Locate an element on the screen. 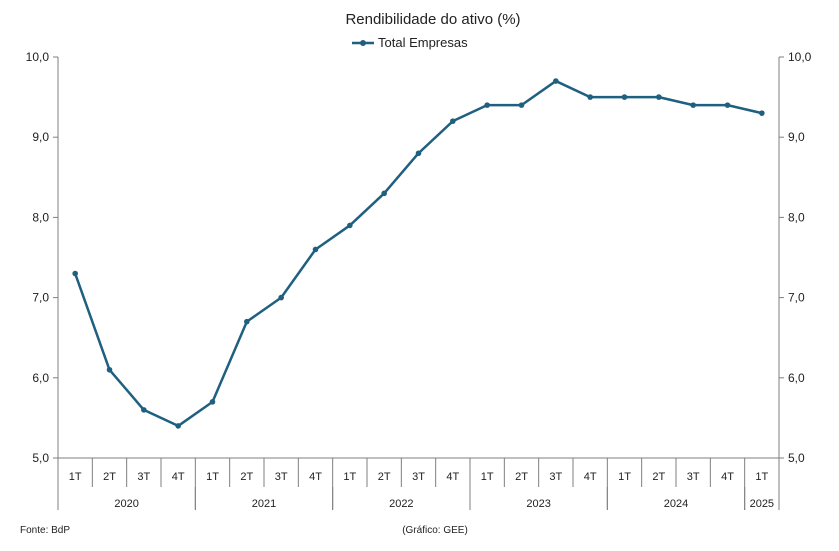  y-tick-label-right: 6,0 is located at coordinates (796, 378).